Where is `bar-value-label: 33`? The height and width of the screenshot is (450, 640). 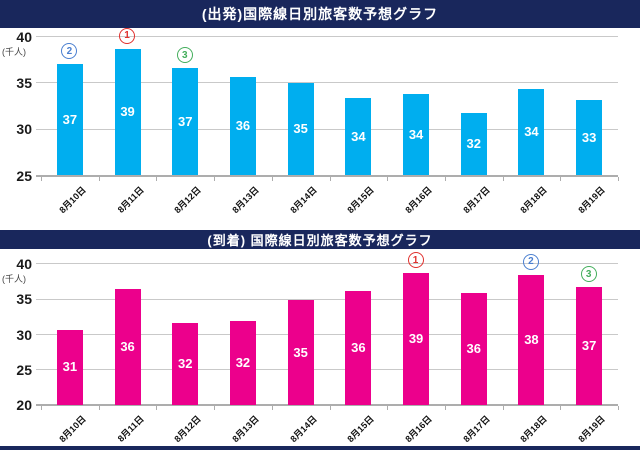 bar-value-label: 33 is located at coordinates (589, 137).